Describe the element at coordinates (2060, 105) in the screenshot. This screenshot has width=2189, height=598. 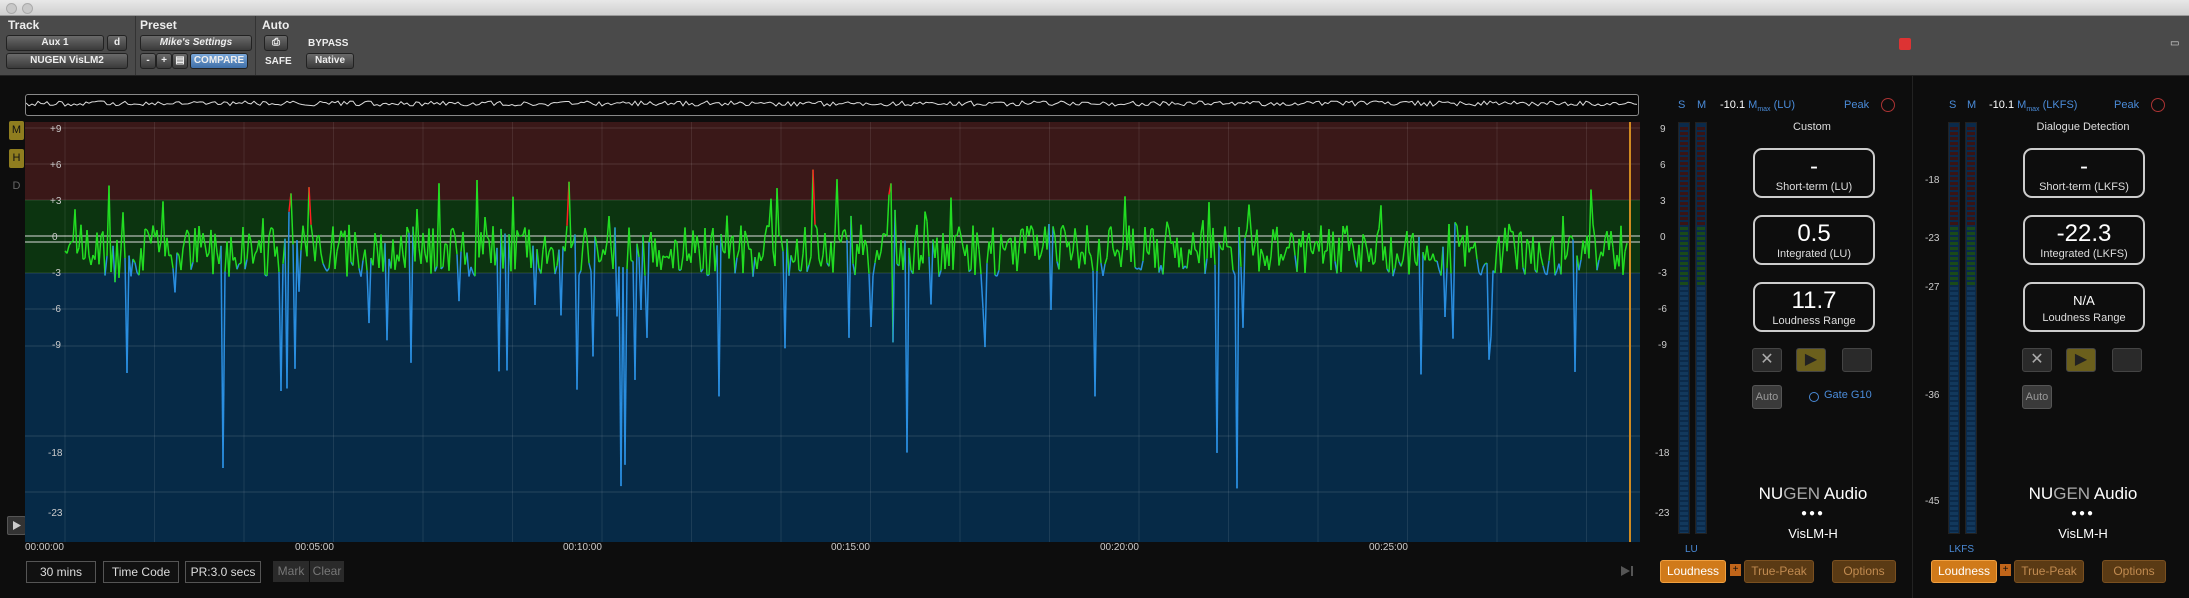
I see `max-unit: (LKFS)` at that location.